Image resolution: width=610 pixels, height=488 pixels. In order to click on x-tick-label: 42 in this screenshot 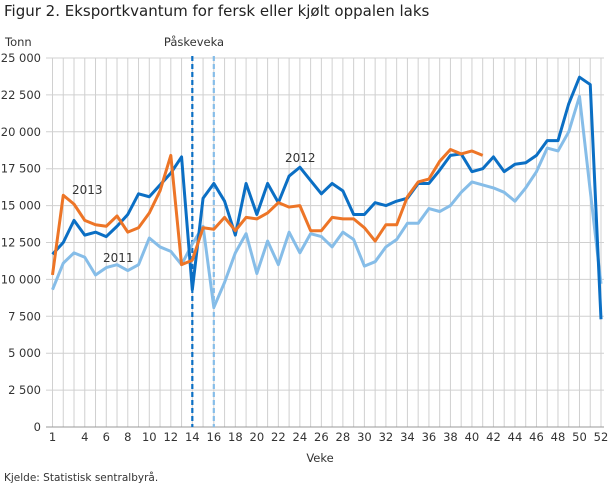, I will do `click(493, 437)`.